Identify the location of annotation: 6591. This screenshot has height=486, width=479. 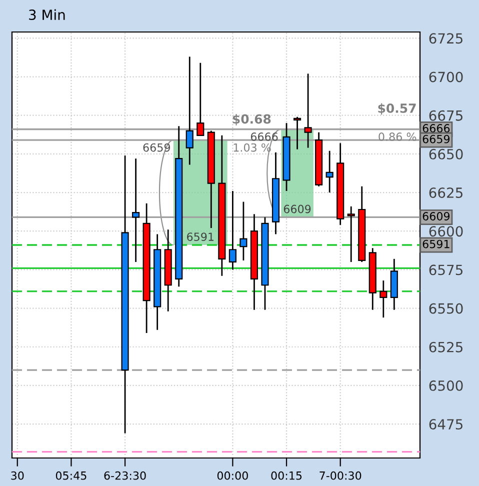
(200, 236).